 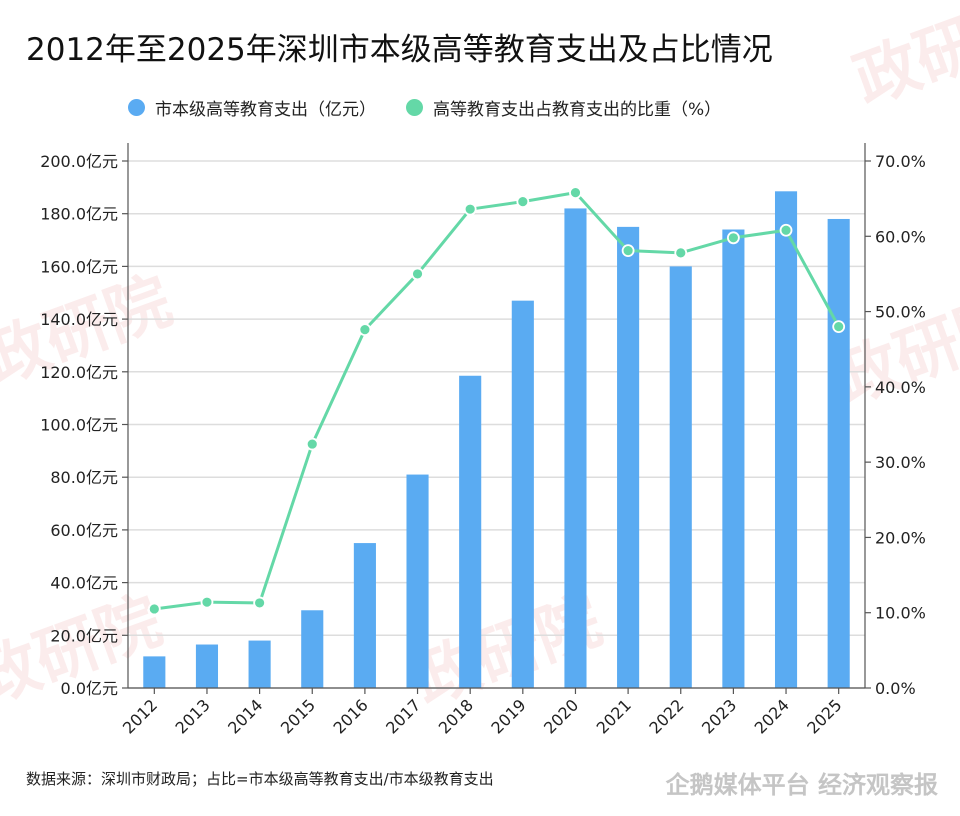 I want to click on y-left-tick-label: 20.0亿元, so click(x=84, y=635).